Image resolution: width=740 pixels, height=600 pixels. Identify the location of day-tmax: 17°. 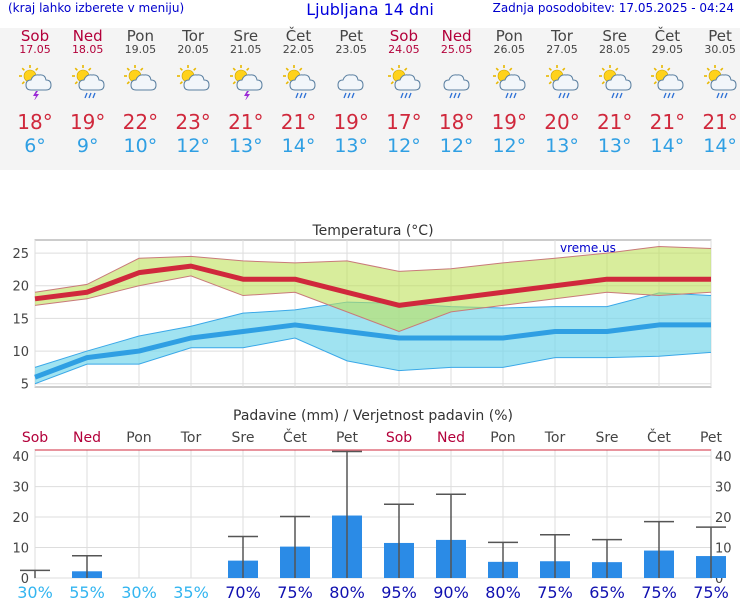
(404, 122).